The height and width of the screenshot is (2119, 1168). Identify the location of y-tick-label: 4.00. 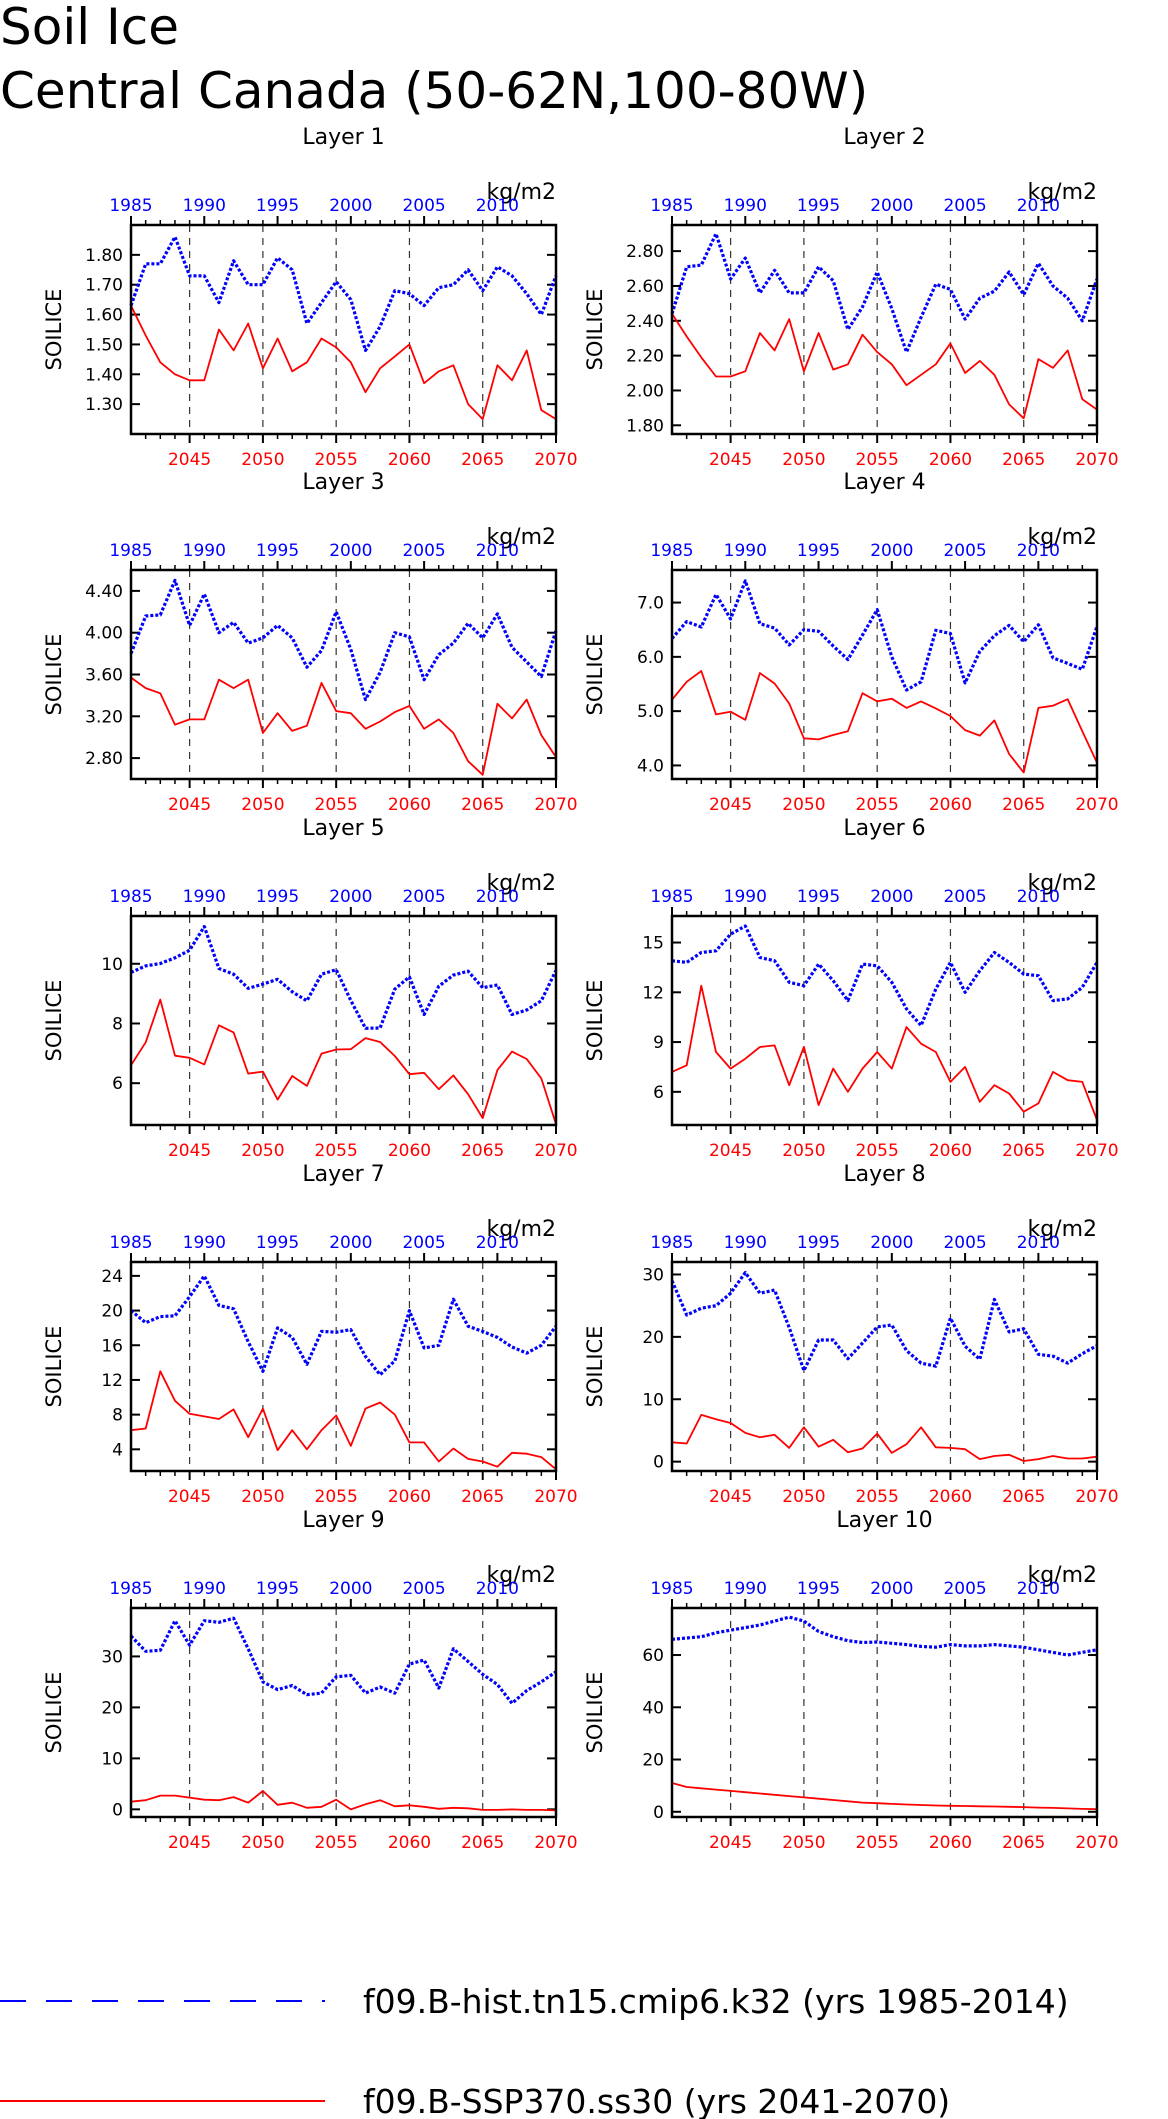
(104, 634).